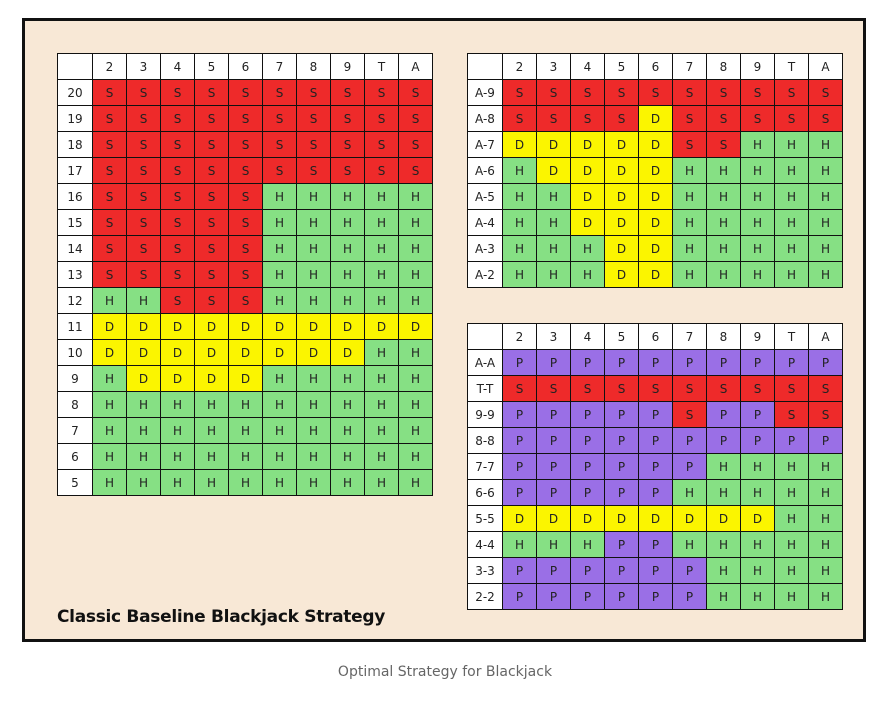 The width and height of the screenshot is (890, 707). What do you see at coordinates (485, 518) in the screenshot?
I see `player-hand-label: 5-5` at bounding box center [485, 518].